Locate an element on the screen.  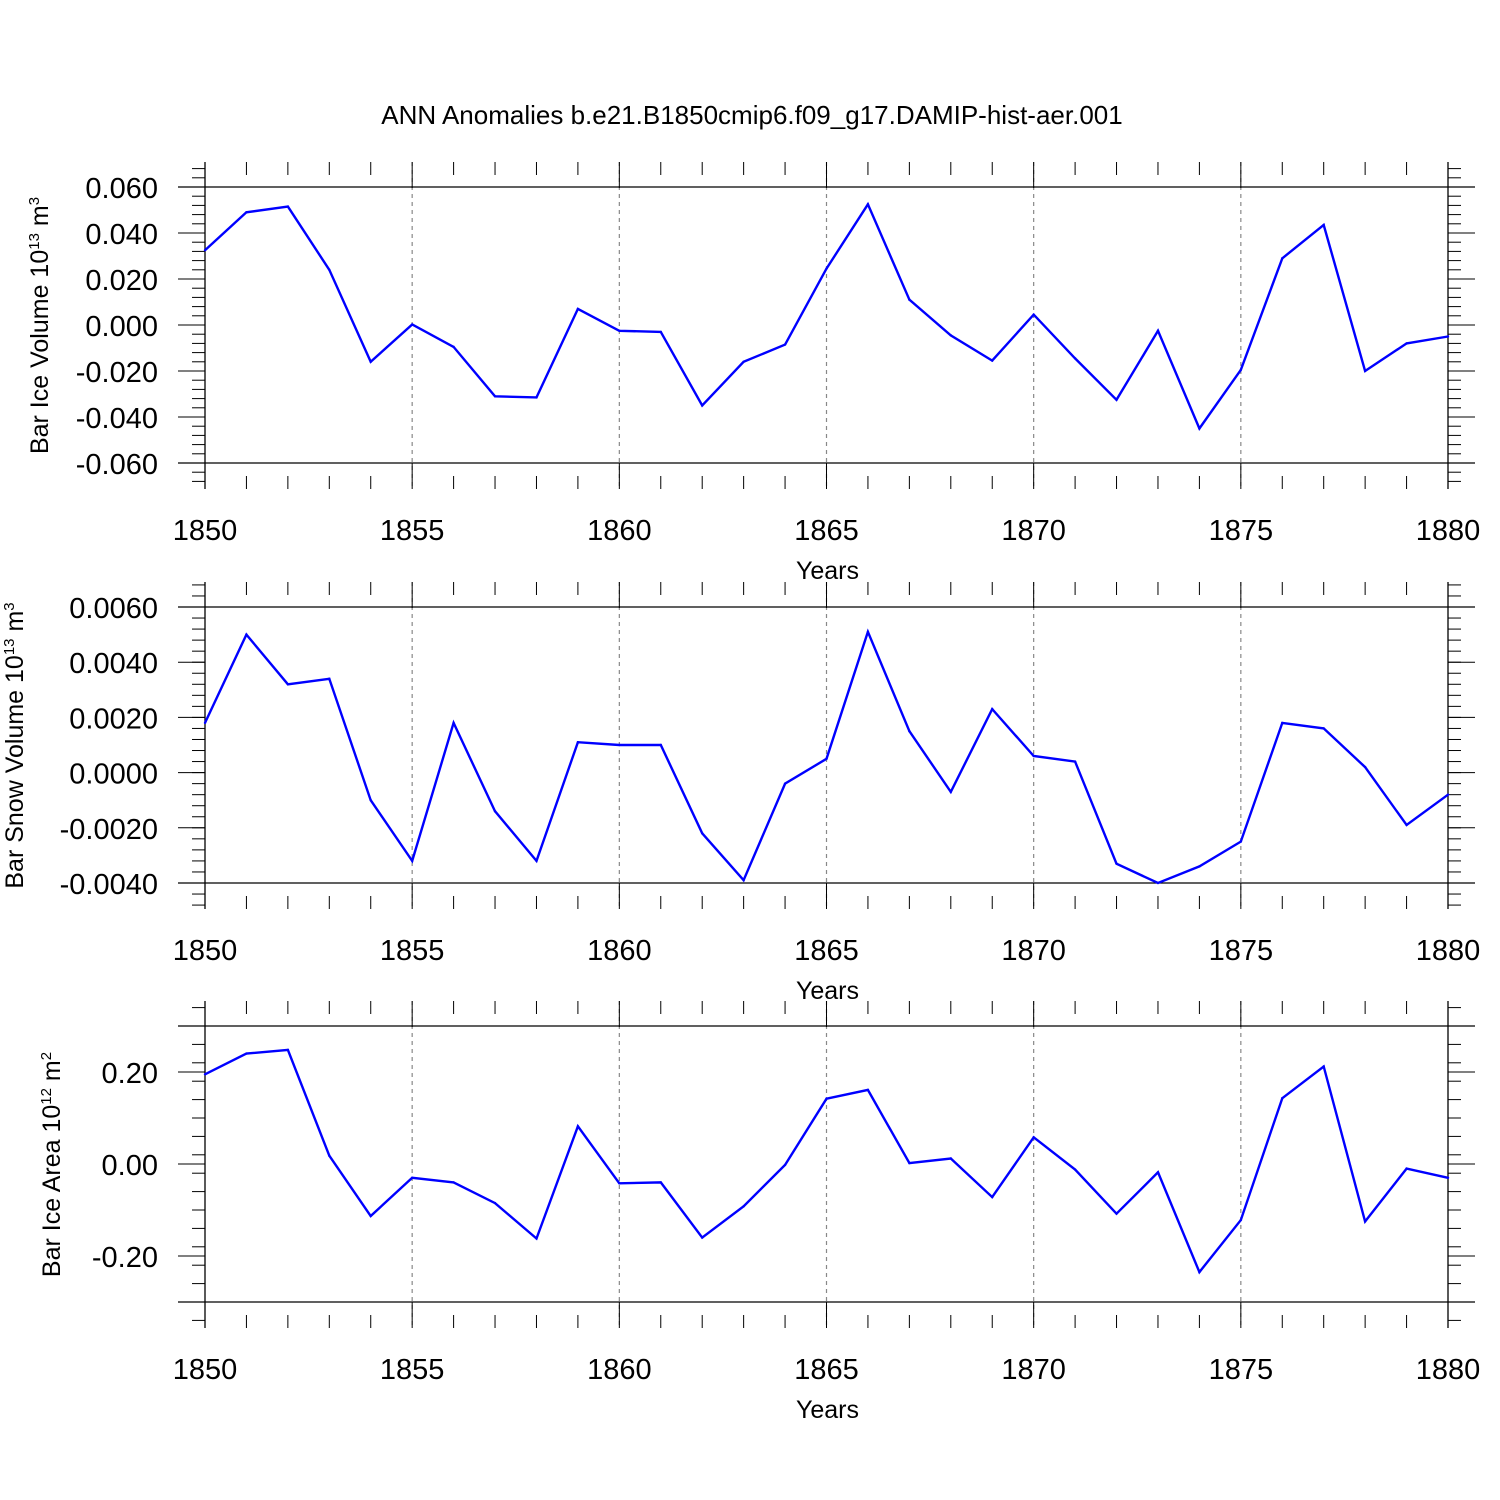
y-tick-label: -0.040 is located at coordinates (117, 419).